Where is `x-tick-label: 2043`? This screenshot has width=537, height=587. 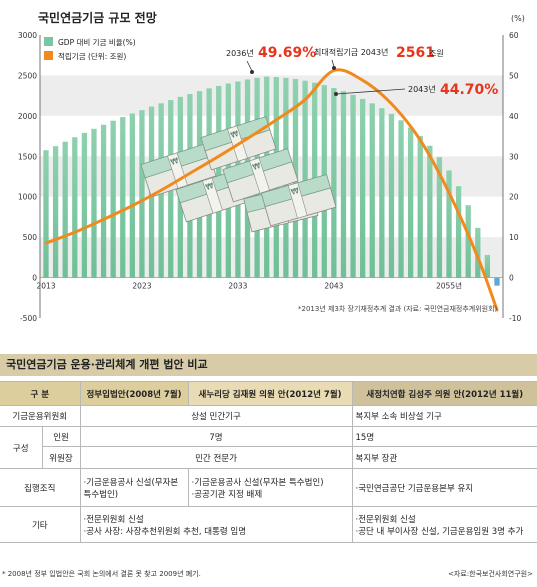
x-tick-label: 2043 is located at coordinates (333, 286).